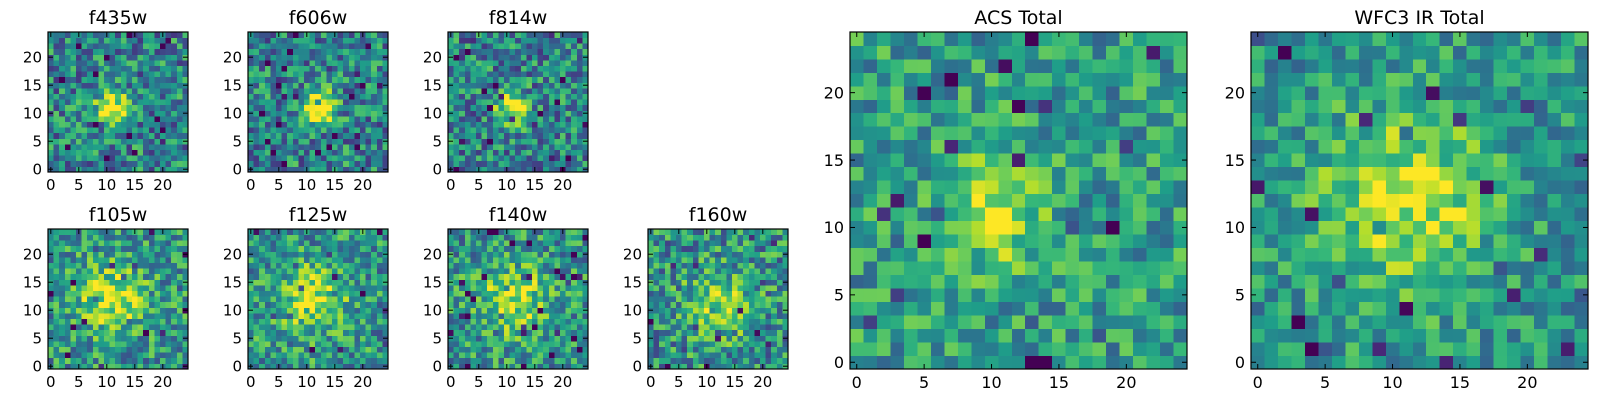 The height and width of the screenshot is (400, 1600). What do you see at coordinates (518, 102) in the screenshot?
I see `heatmap-cells` at bounding box center [518, 102].